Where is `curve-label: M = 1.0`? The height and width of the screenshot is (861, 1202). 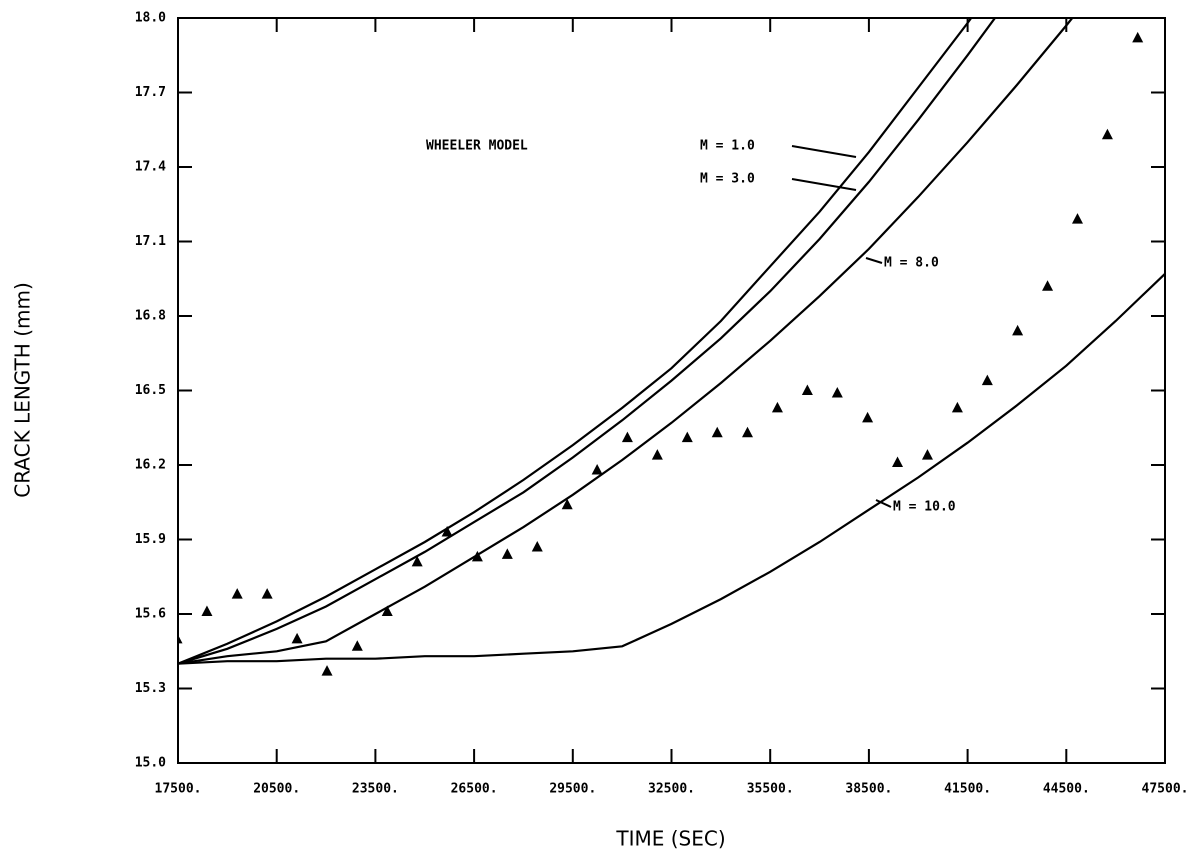
curve-label: M = 1.0 is located at coordinates (727, 146).